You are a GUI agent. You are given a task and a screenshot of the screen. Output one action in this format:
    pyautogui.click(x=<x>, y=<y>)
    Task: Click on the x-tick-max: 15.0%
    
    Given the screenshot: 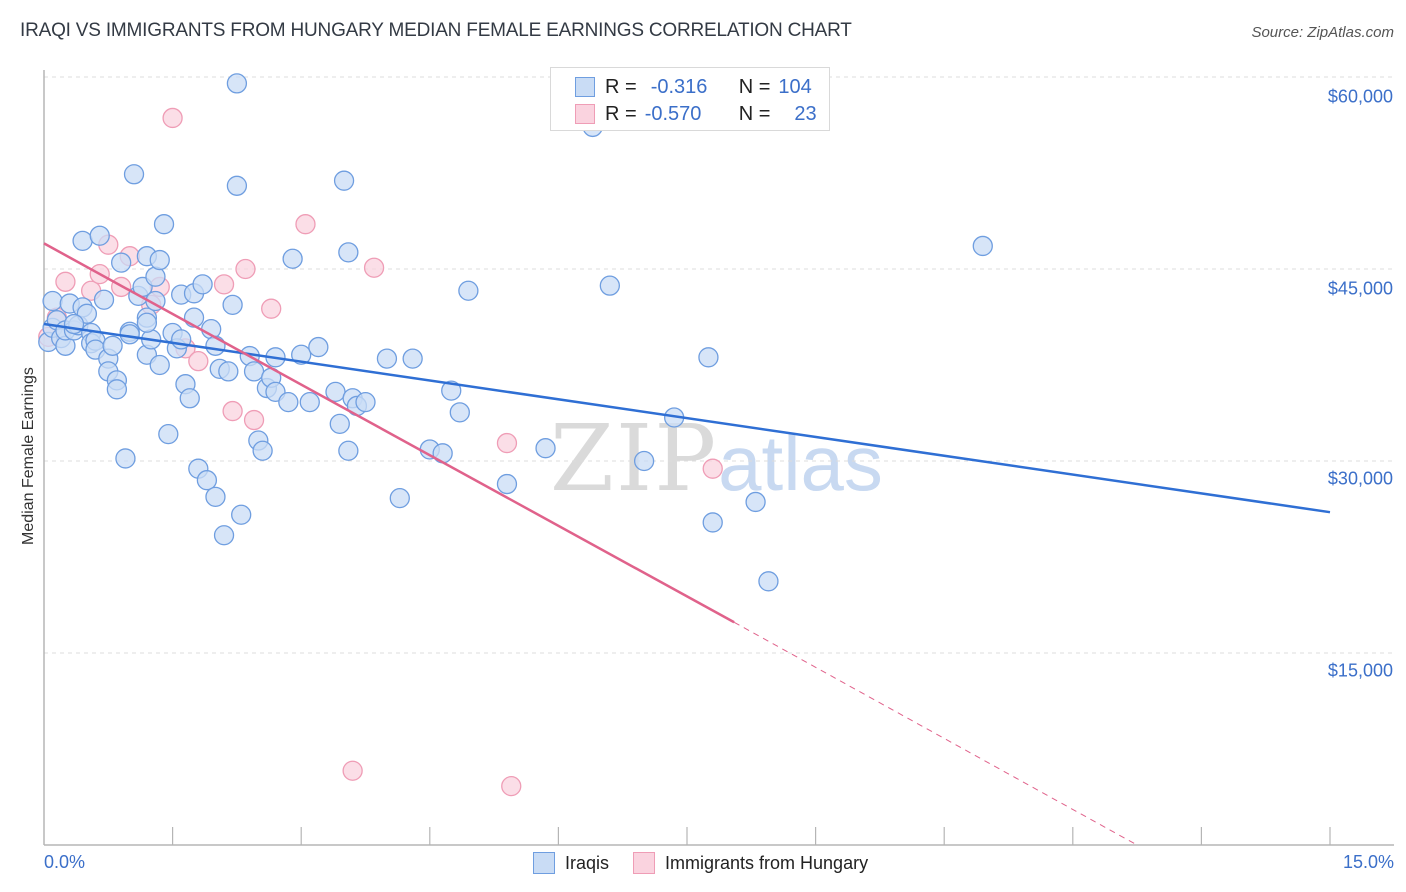 What is the action you would take?
    pyautogui.click(x=1368, y=862)
    